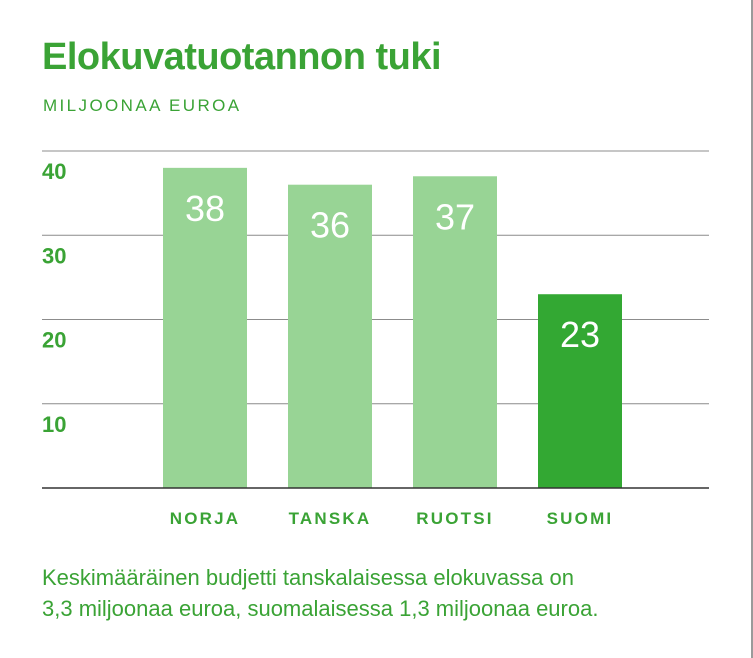 Image resolution: width=753 pixels, height=658 pixels. What do you see at coordinates (205, 327) in the screenshot?
I see `bar-norja` at bounding box center [205, 327].